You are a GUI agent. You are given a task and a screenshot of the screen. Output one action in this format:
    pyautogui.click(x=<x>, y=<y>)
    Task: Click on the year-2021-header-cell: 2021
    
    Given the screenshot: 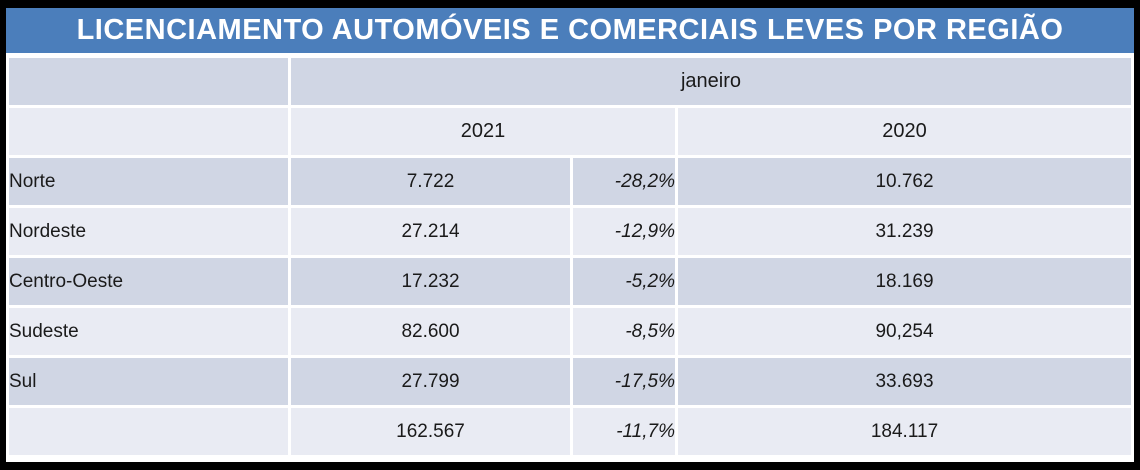 What is the action you would take?
    pyautogui.click(x=483, y=131)
    